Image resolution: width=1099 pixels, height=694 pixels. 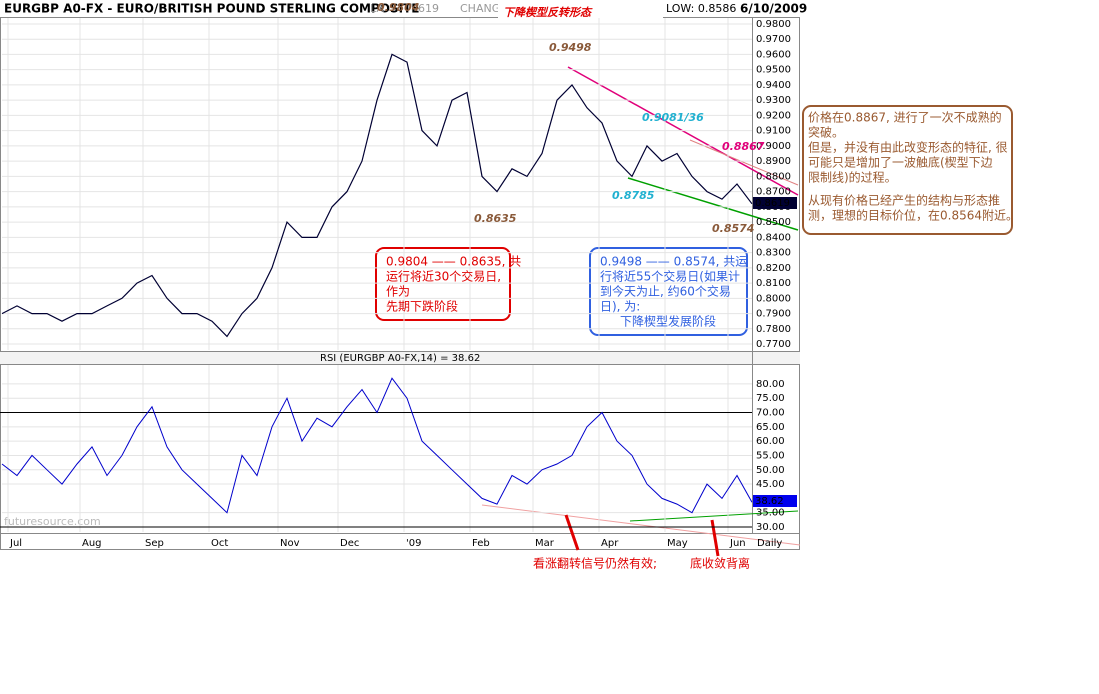 What do you see at coordinates (443, 276) in the screenshot?
I see `red-box-line: 运行将近30个交易日,` at bounding box center [443, 276].